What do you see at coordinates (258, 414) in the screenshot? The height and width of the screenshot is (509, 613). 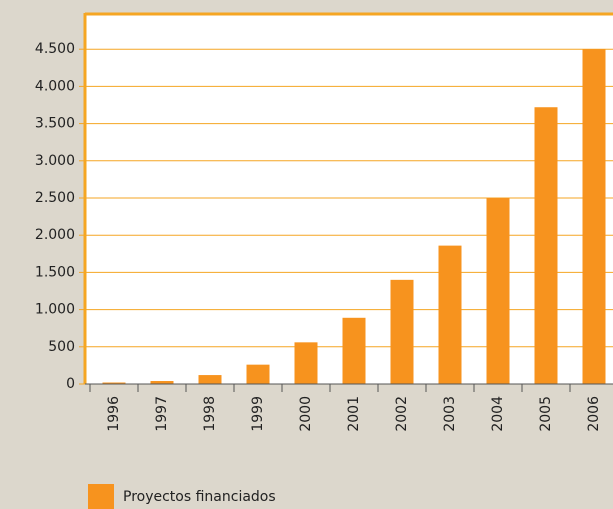 I see `x-tick-label: 1999` at bounding box center [258, 414].